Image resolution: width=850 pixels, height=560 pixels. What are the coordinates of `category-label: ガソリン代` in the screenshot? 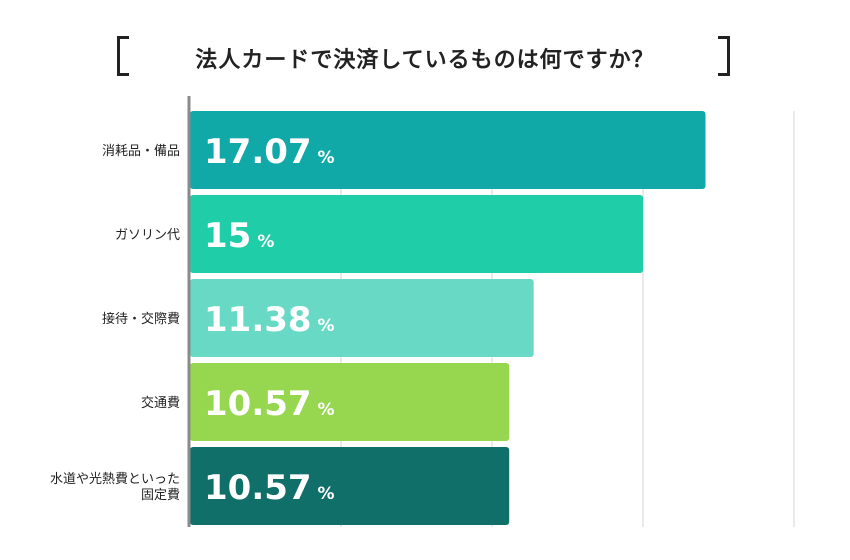 It's located at (147, 235).